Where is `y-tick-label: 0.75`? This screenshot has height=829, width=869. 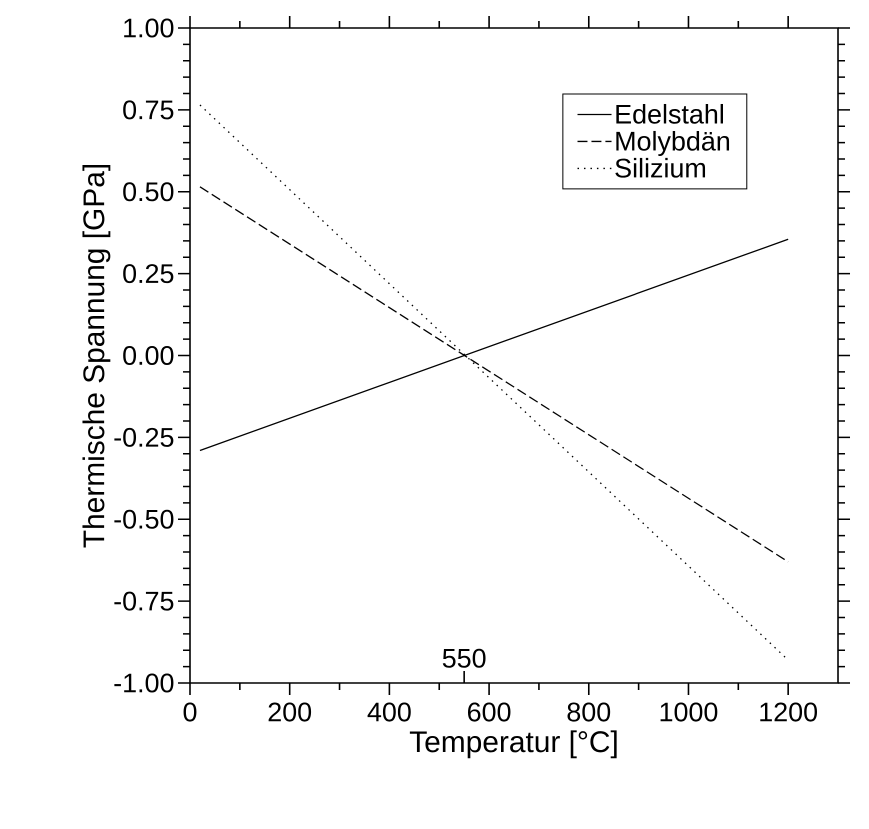 y-tick-label: 0.75 is located at coordinates (148, 110).